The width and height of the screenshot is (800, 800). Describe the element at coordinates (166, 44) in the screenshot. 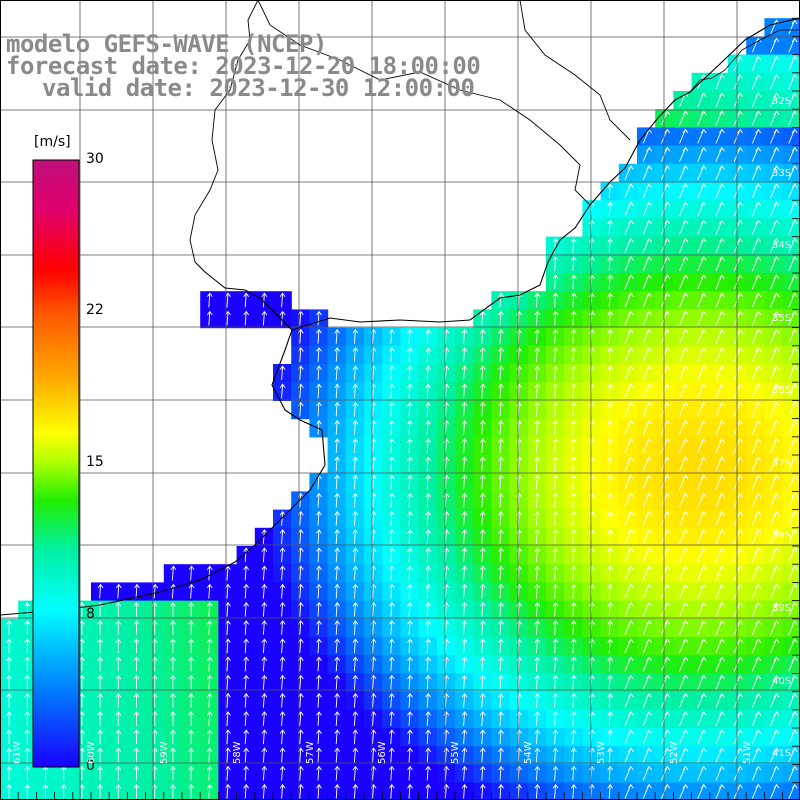

I see `model-title: modelo GEFS-WAVE (NCEP)` at that location.